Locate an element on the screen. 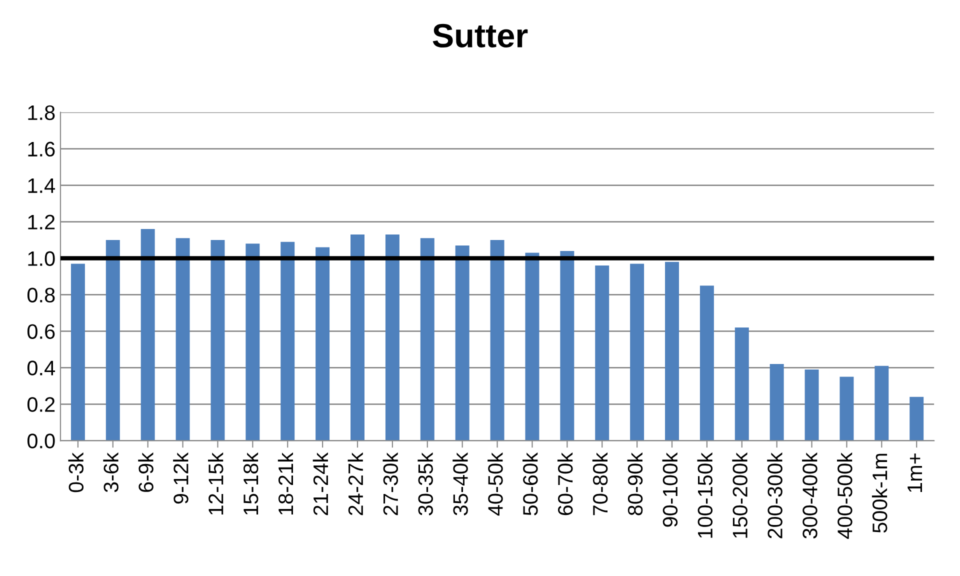  y-tick-label: 0.4 is located at coordinates (41, 368).